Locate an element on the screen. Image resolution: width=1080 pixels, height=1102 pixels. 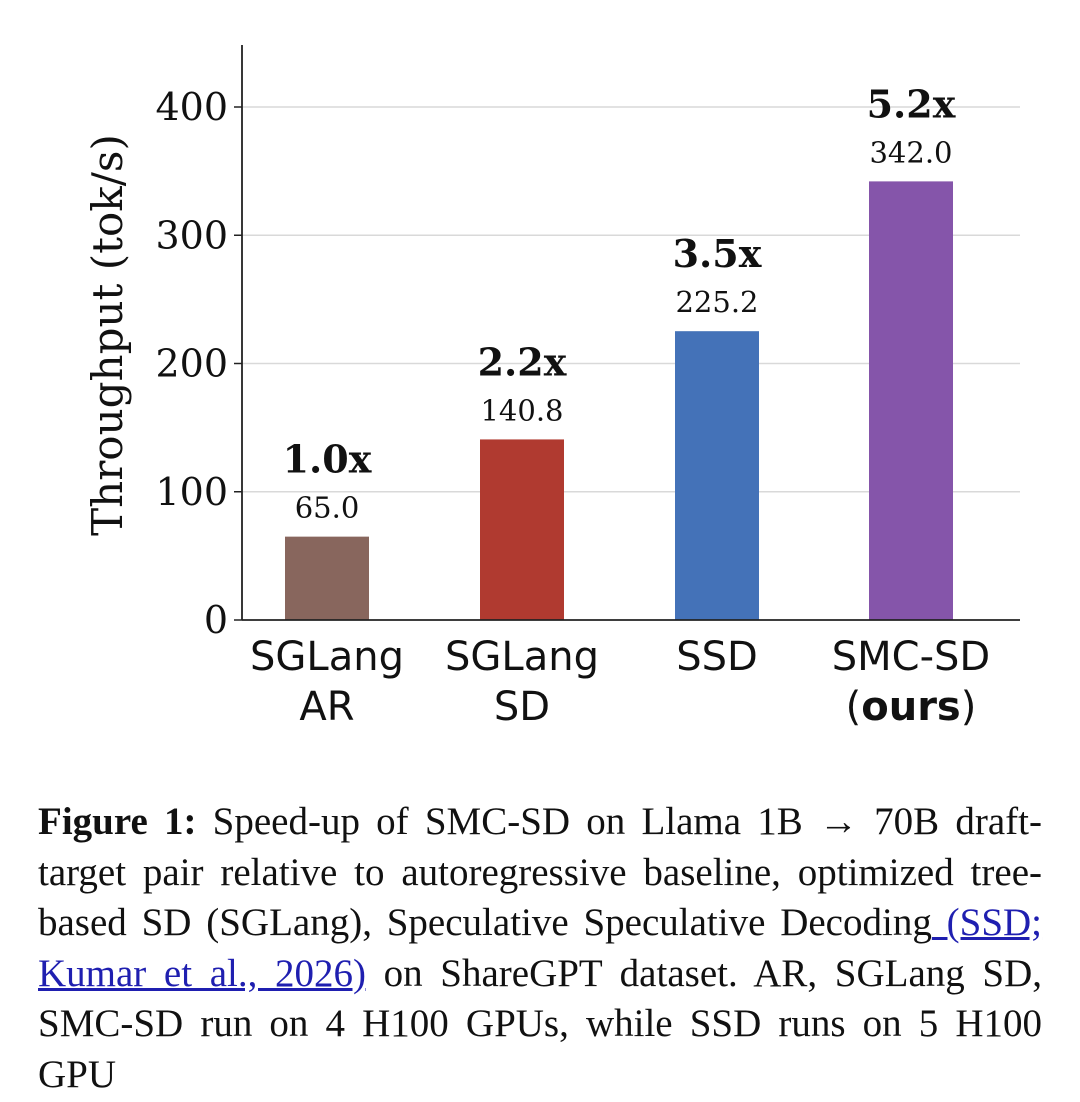
x-category-label-line1: SSD is located at coordinates (717, 657).